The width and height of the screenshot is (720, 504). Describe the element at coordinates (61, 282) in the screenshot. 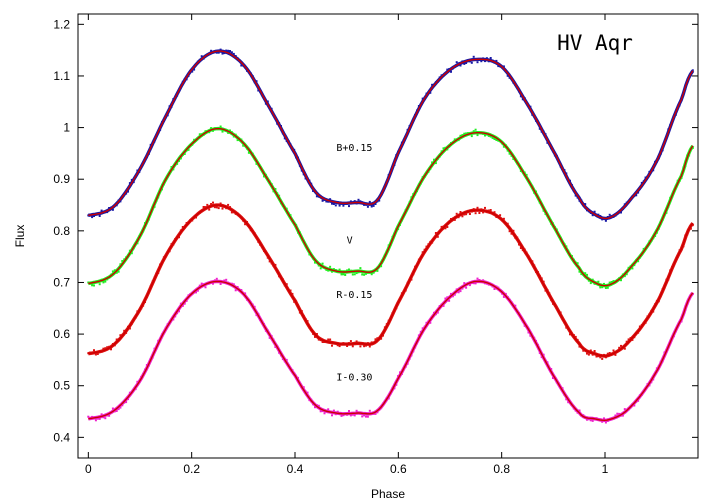

I see `y-tick-label: 0.7` at that location.